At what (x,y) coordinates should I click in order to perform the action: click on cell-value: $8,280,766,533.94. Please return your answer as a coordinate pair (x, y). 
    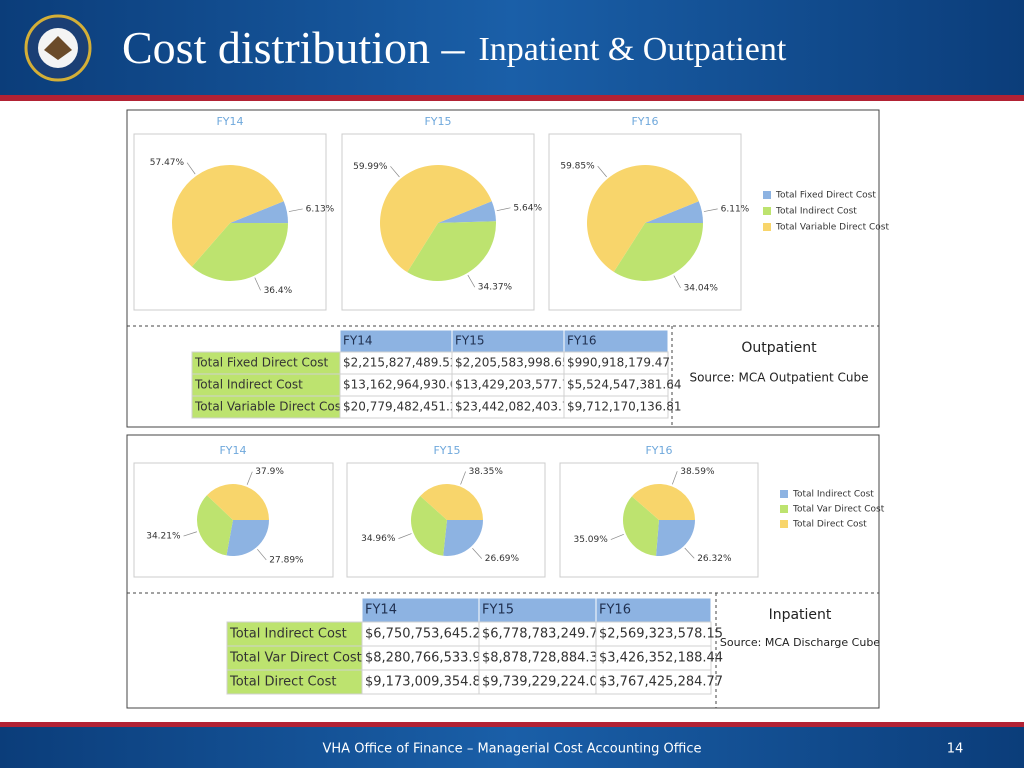
    Looking at the image, I should click on (427, 658).